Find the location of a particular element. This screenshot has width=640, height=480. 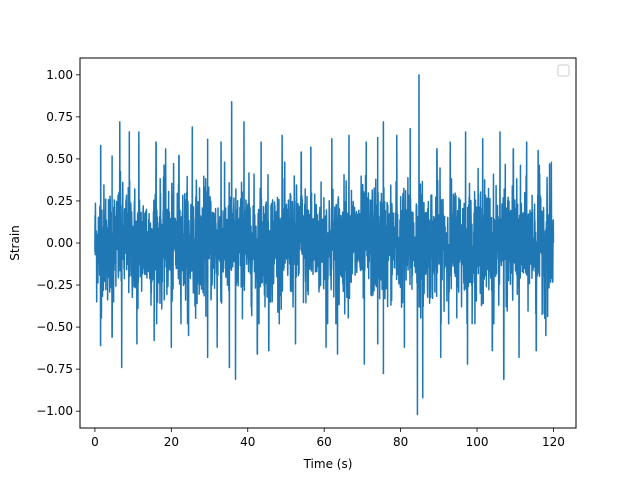

y-tick-label: 0.00 is located at coordinates (59, 243).